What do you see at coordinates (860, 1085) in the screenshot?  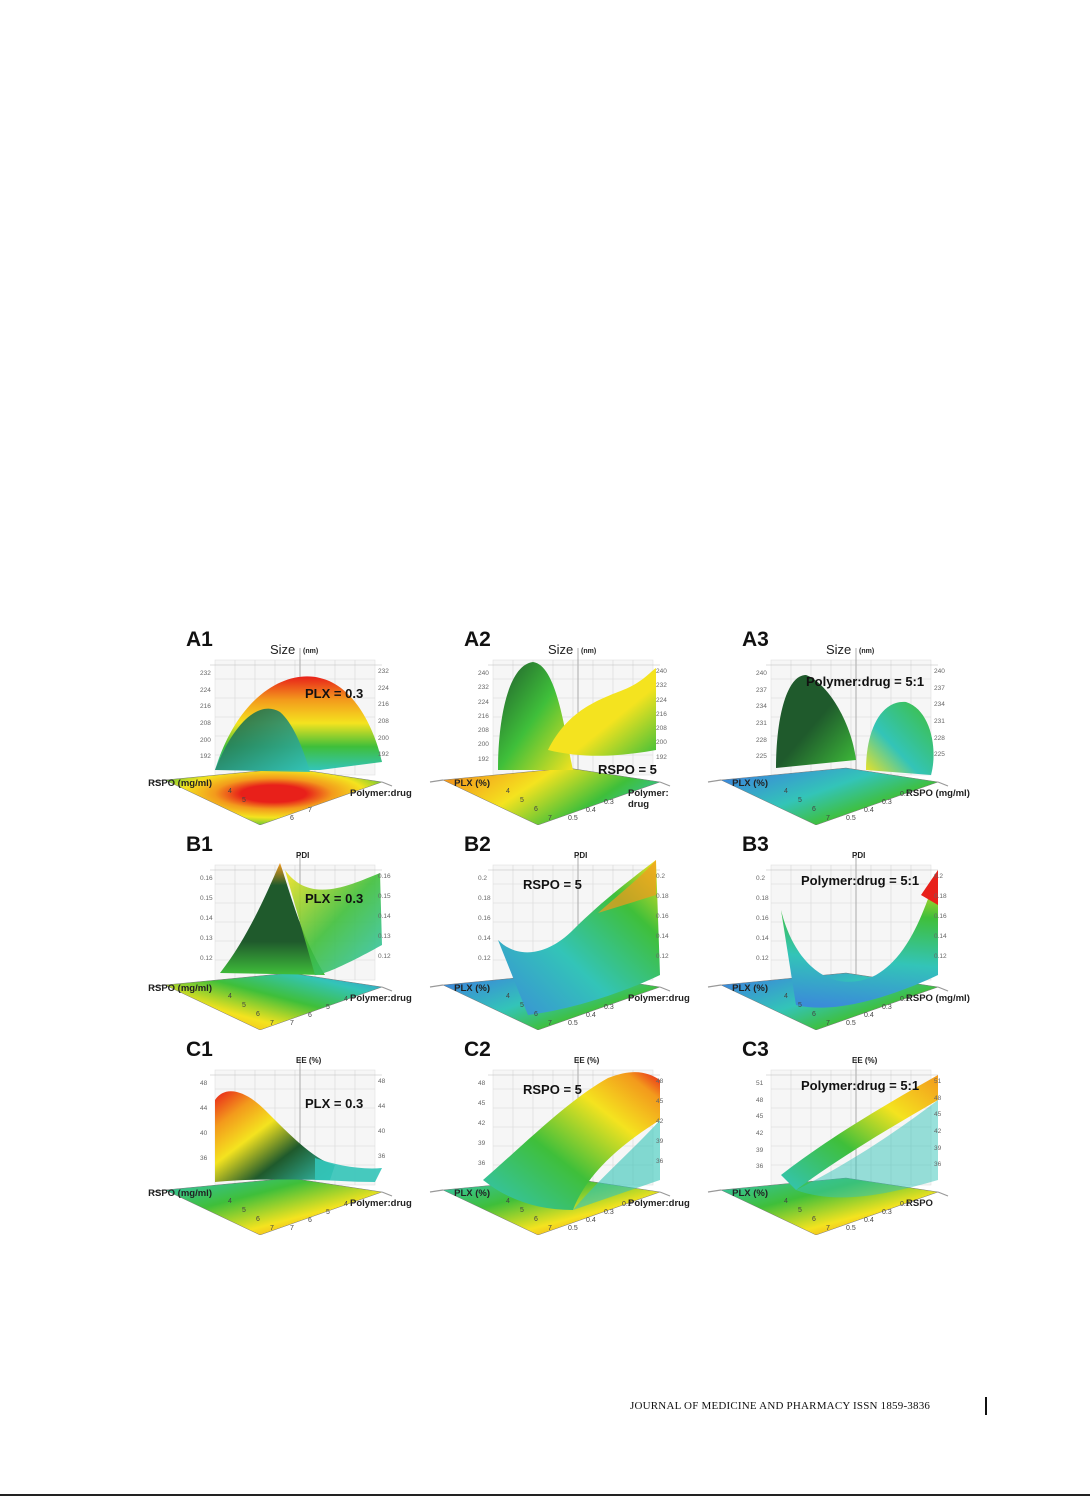 I see `fixed-variable-annotation: Polymer:drug = 5:1` at bounding box center [860, 1085].